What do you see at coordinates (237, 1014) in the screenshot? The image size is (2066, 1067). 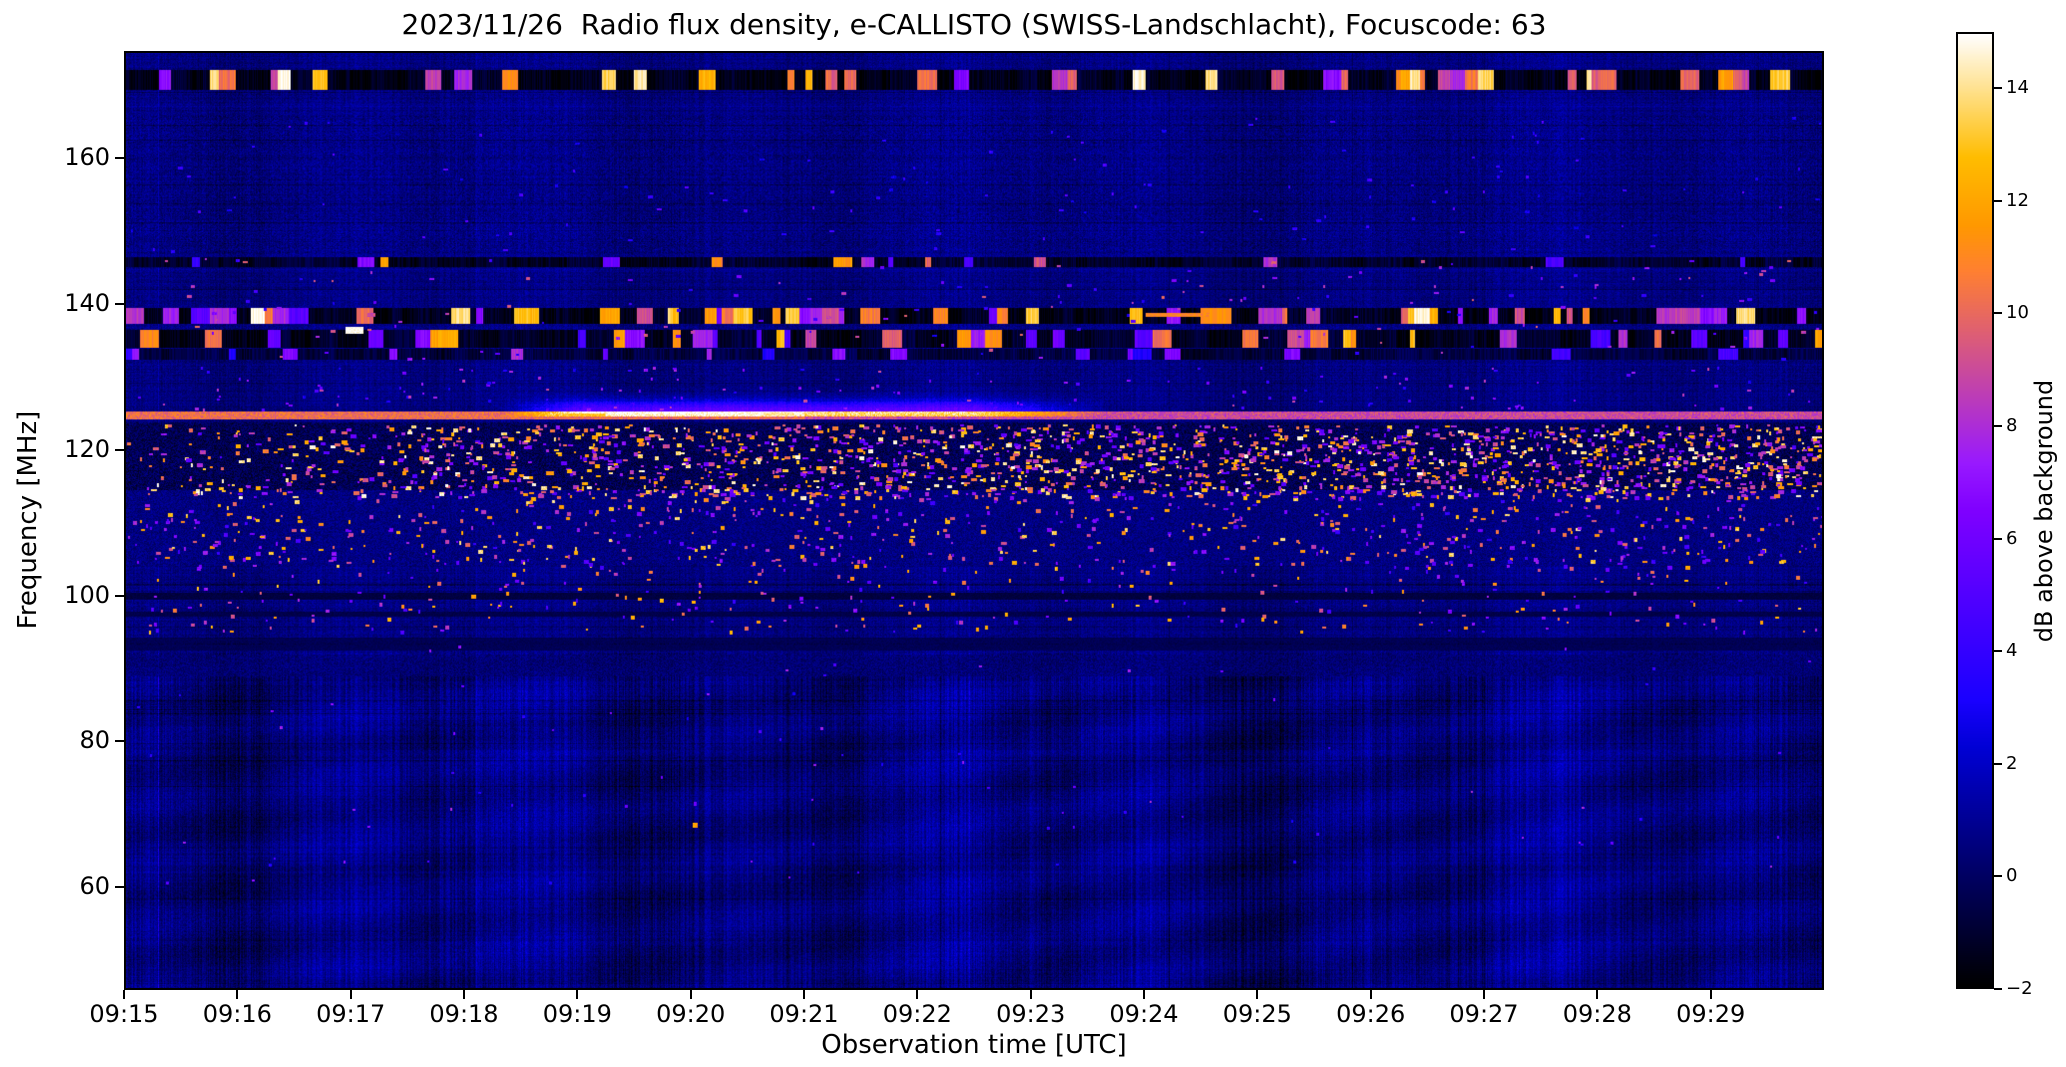 I see `x-tick-label: 09:16` at bounding box center [237, 1014].